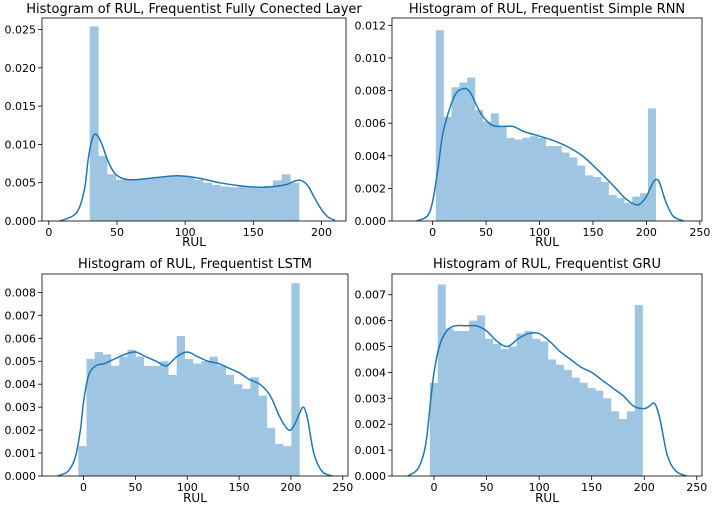 The height and width of the screenshot is (509, 718). What do you see at coordinates (342, 487) in the screenshot?
I see `x-tick-label: 250` at bounding box center [342, 487].